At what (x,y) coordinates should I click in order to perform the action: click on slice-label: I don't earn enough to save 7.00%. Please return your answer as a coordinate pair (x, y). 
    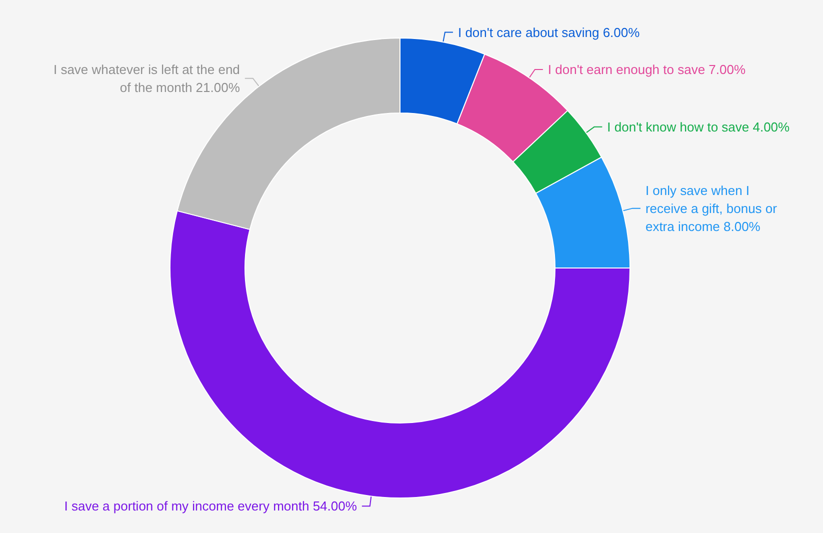
    Looking at the image, I should click on (647, 69).